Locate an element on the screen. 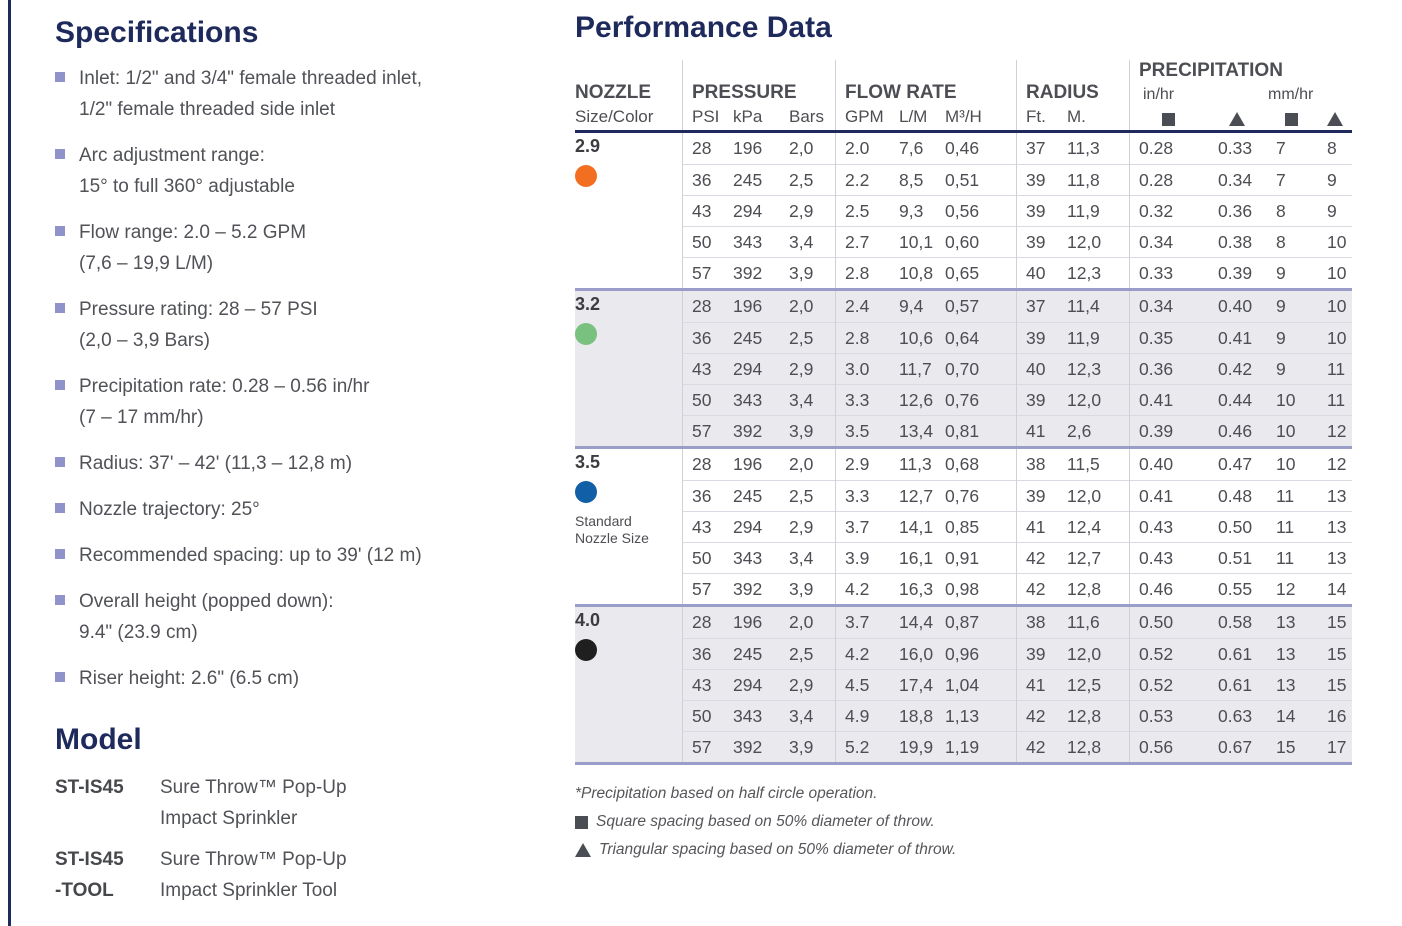 The width and height of the screenshot is (1402, 926). table-cell: 0.36 is located at coordinates (1168, 368).